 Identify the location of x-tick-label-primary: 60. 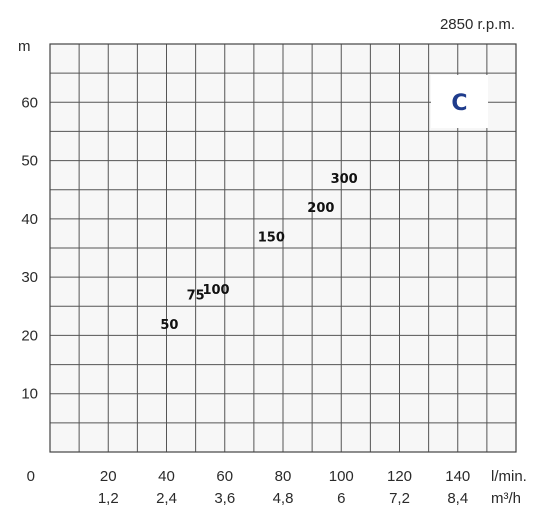
(224, 476).